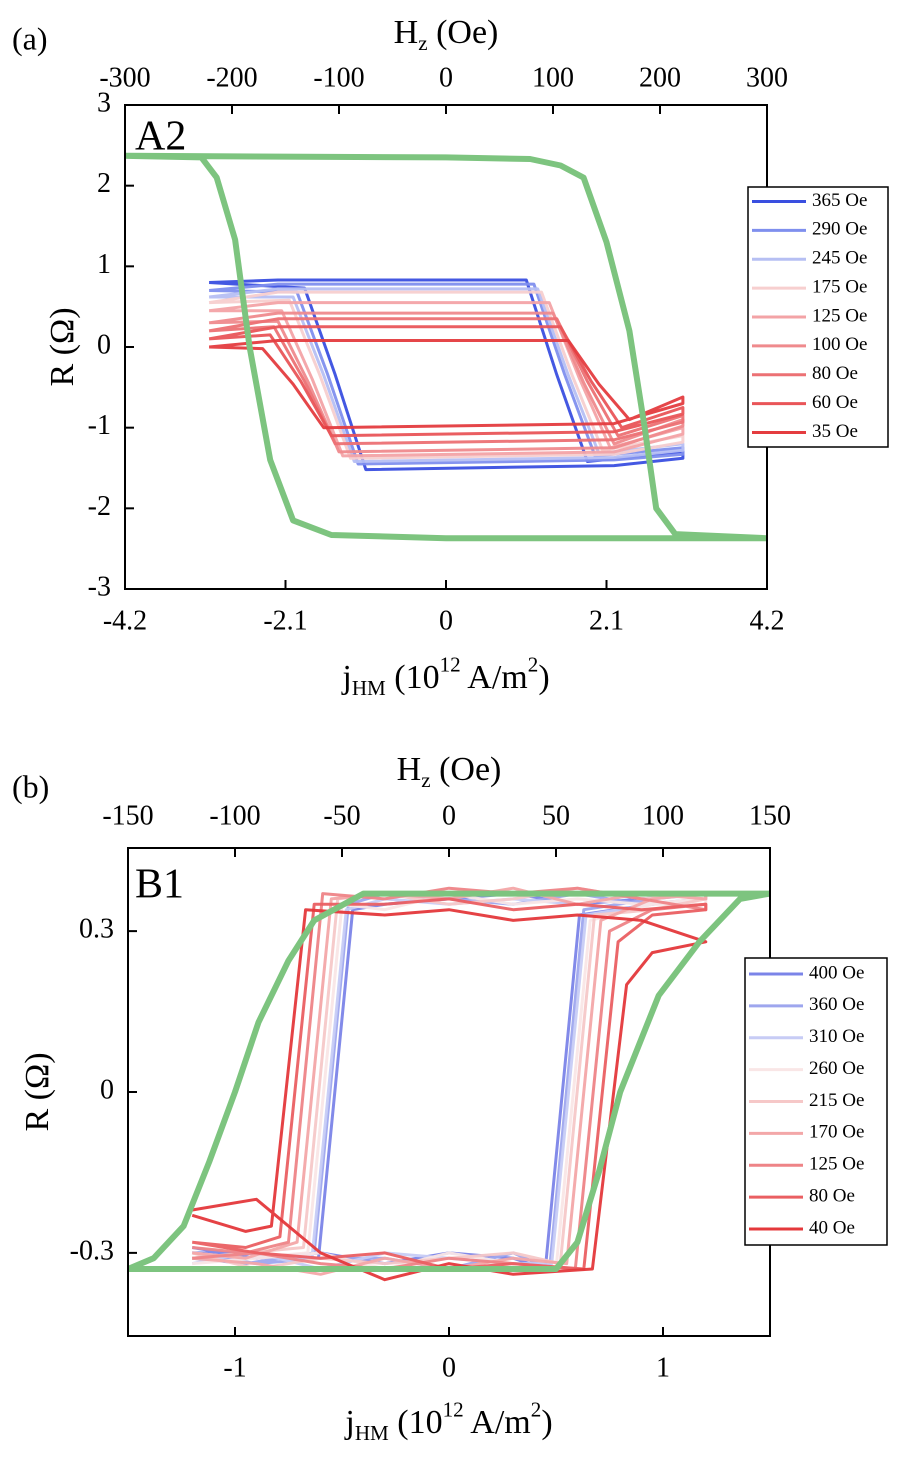 The image size is (897, 1460). Describe the element at coordinates (836, 1004) in the screenshot. I see `legend-label: 360 Oe` at that location.